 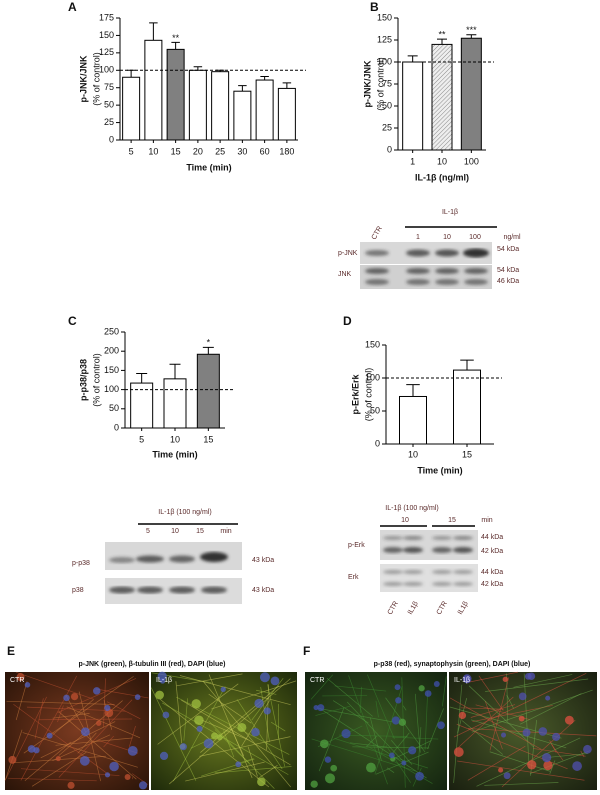 I want to click on blot-row-label: p-Erk, so click(x=356, y=545).